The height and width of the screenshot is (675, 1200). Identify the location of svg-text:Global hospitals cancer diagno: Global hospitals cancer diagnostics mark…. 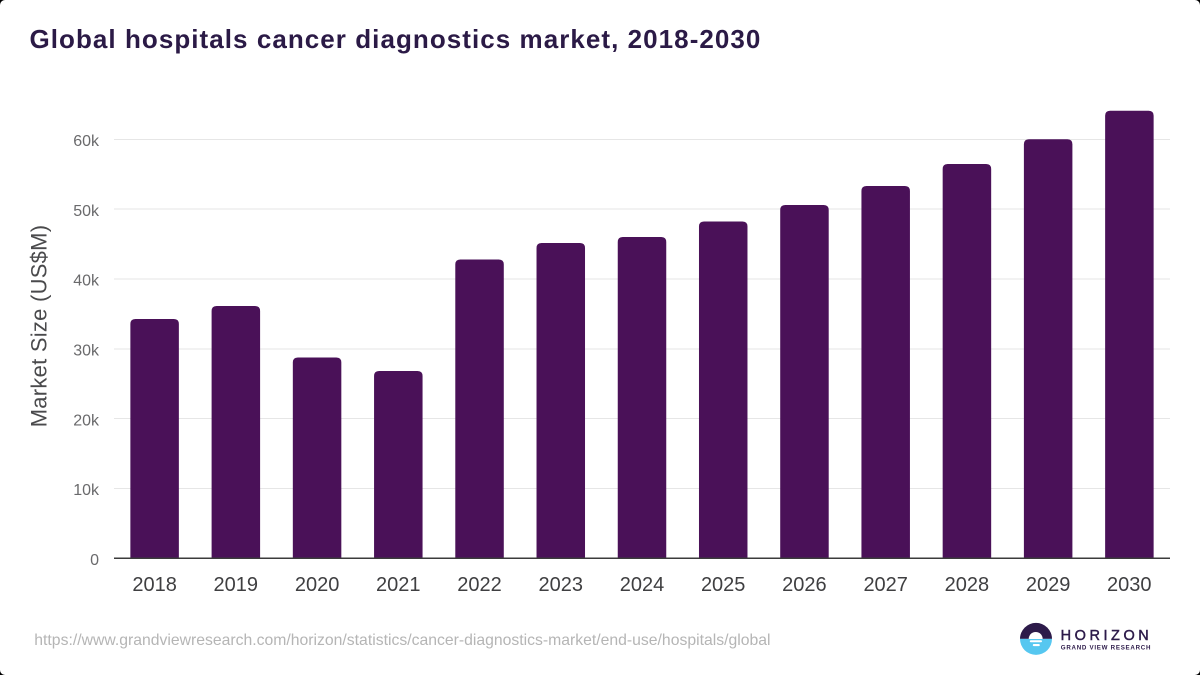
(396, 39).